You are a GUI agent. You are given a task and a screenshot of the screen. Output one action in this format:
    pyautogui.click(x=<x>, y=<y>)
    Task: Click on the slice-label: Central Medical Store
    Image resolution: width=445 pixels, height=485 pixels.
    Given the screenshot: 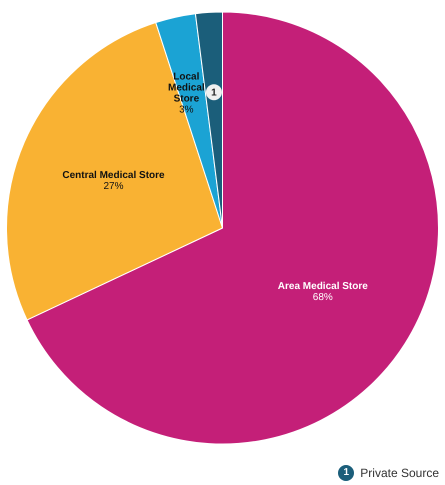 What is the action you would take?
    pyautogui.click(x=114, y=176)
    